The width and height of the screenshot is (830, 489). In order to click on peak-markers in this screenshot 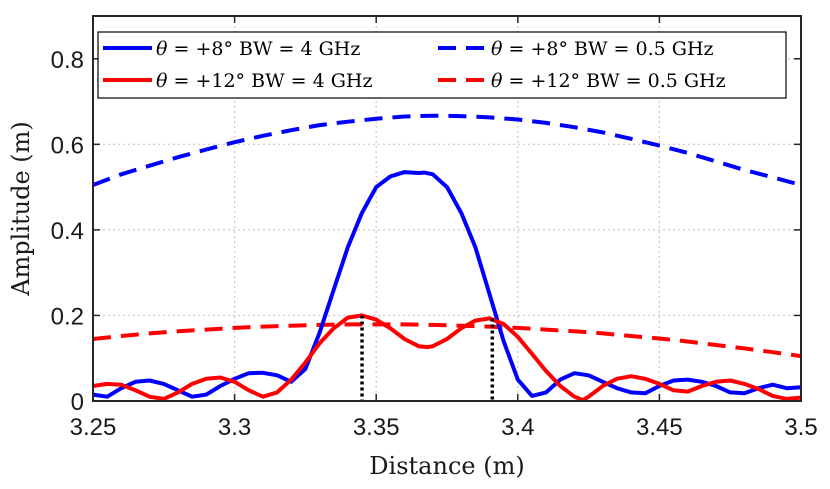, I will do `click(427, 358)`.